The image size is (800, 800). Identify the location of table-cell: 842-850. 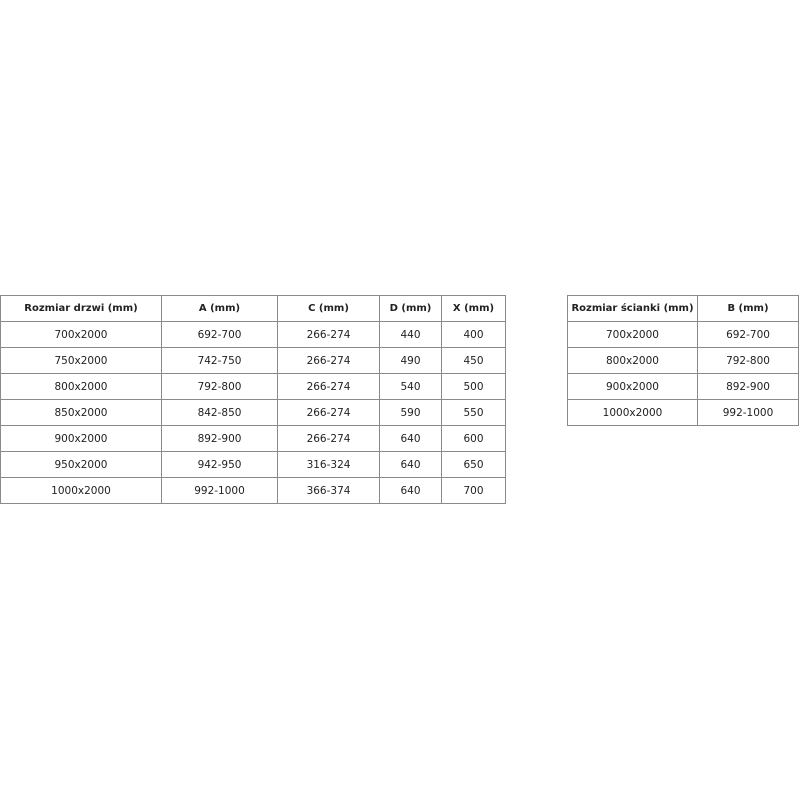
(219, 412).